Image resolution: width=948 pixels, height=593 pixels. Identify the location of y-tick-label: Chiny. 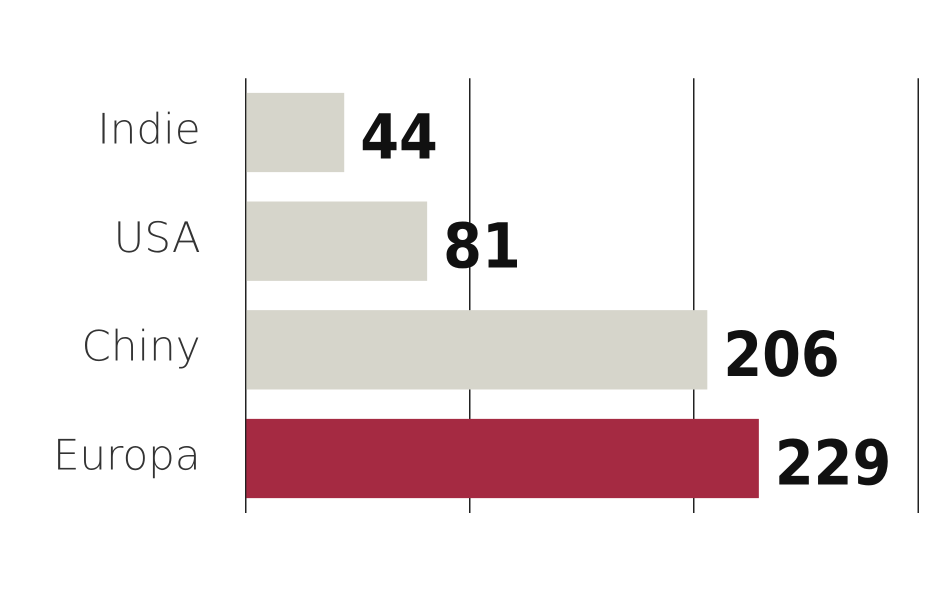
(141, 346).